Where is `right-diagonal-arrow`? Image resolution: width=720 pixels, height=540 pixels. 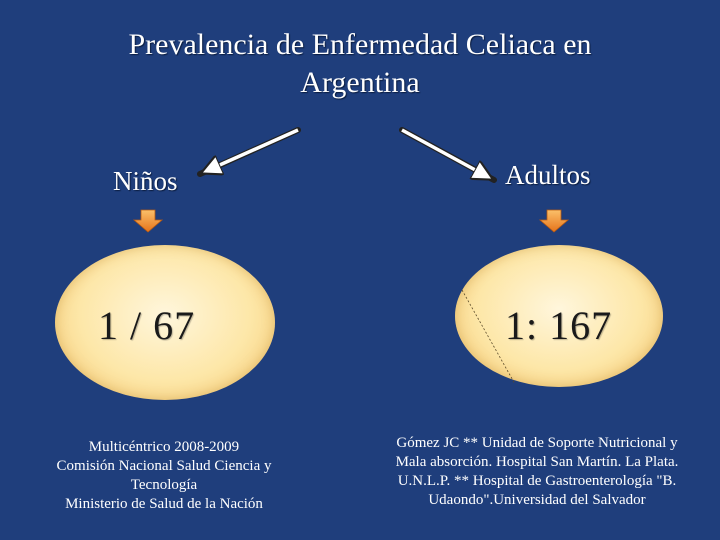
right-diagonal-arrow is located at coordinates (448, 155).